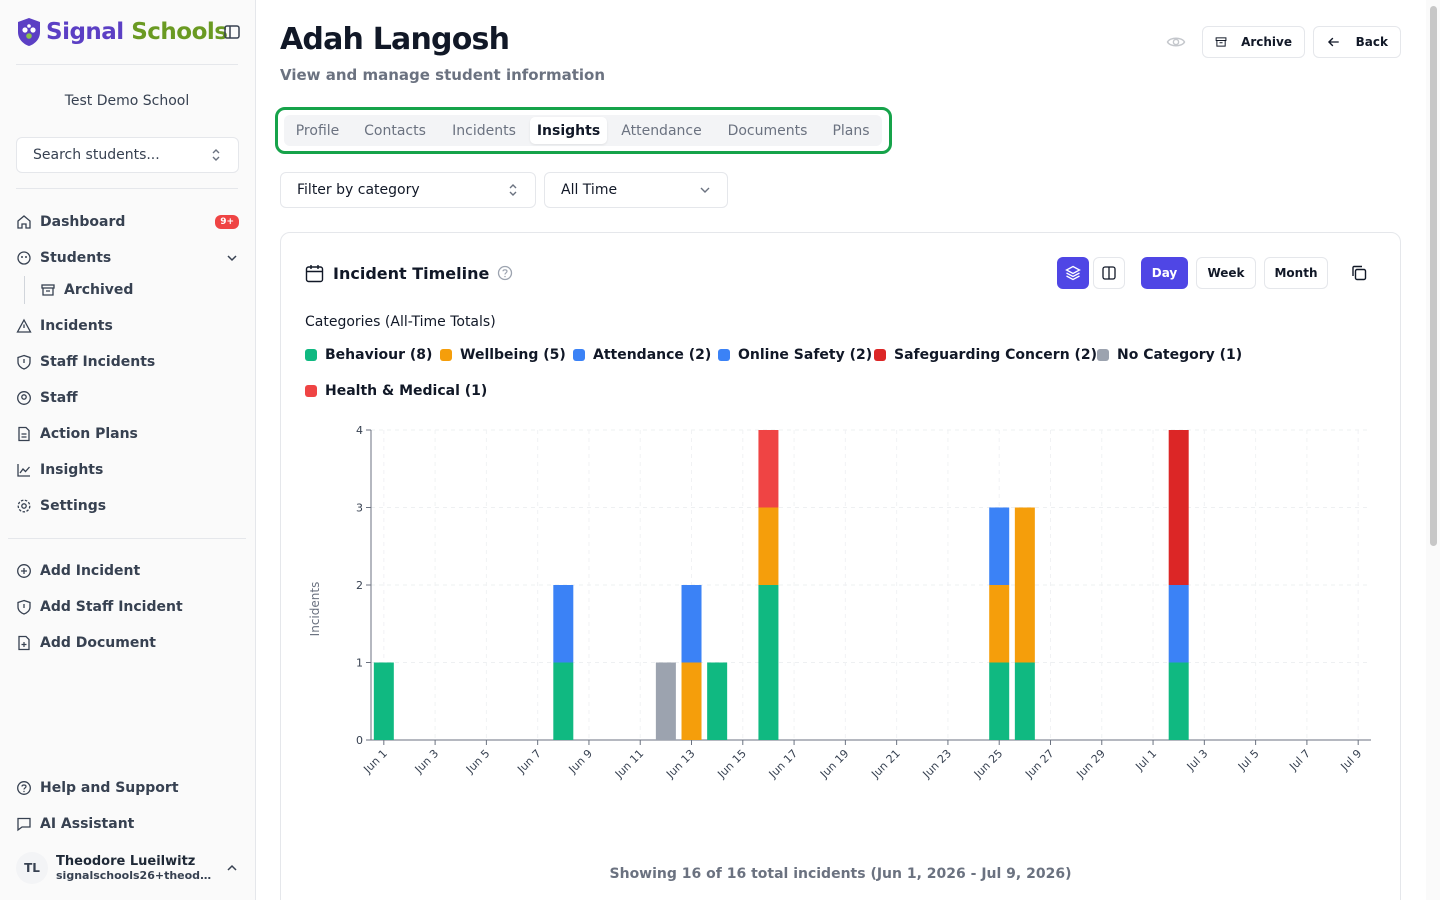  What do you see at coordinates (232, 32) in the screenshot?
I see `sidebar-toggle-icon` at bounding box center [232, 32].